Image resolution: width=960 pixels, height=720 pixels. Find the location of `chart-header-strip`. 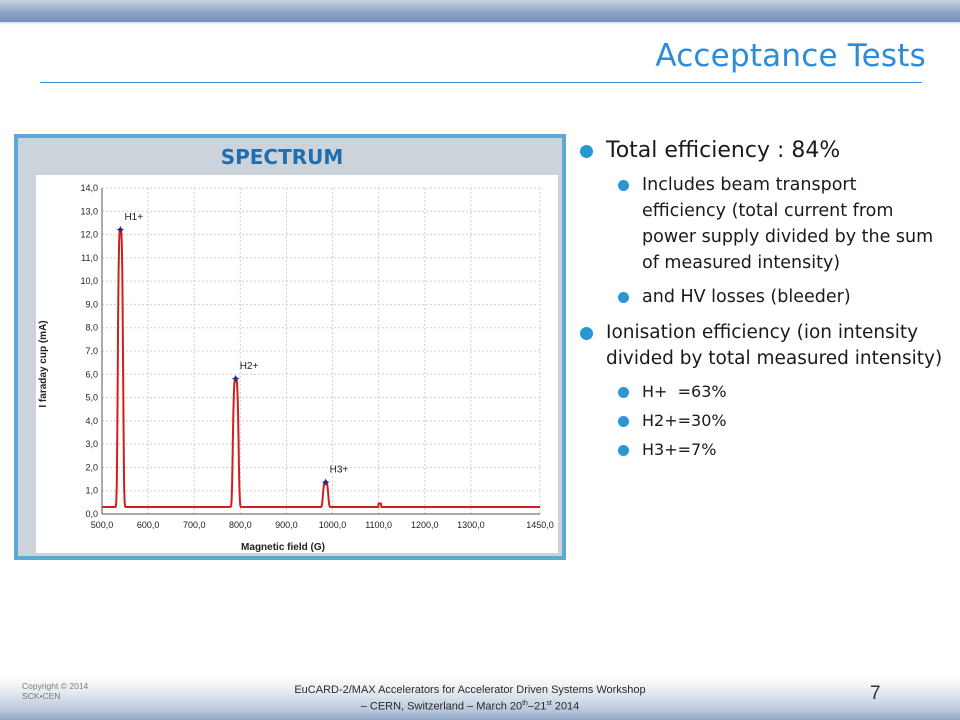

chart-header-strip is located at coordinates (290, 154).